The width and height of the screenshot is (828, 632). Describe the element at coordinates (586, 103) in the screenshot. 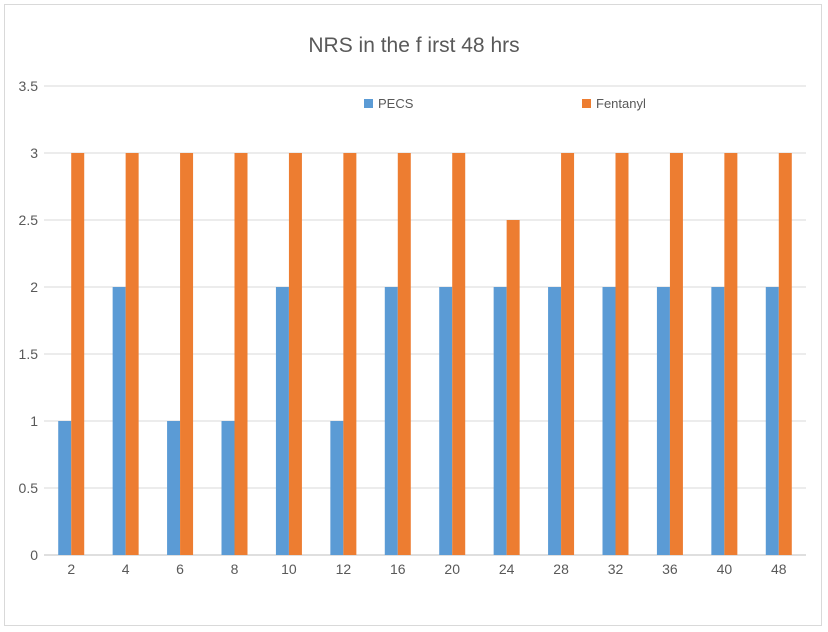

I see `legend-swatch-fentanyl` at that location.